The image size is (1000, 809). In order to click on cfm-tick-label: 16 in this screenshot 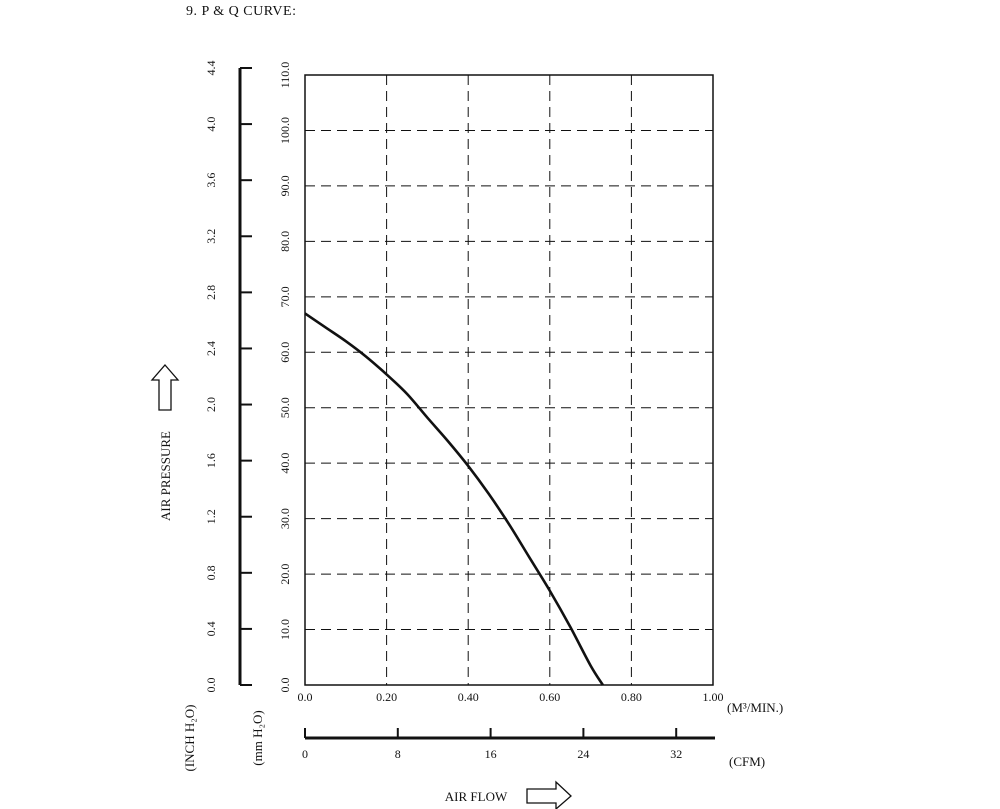, I will do `click(491, 754)`.